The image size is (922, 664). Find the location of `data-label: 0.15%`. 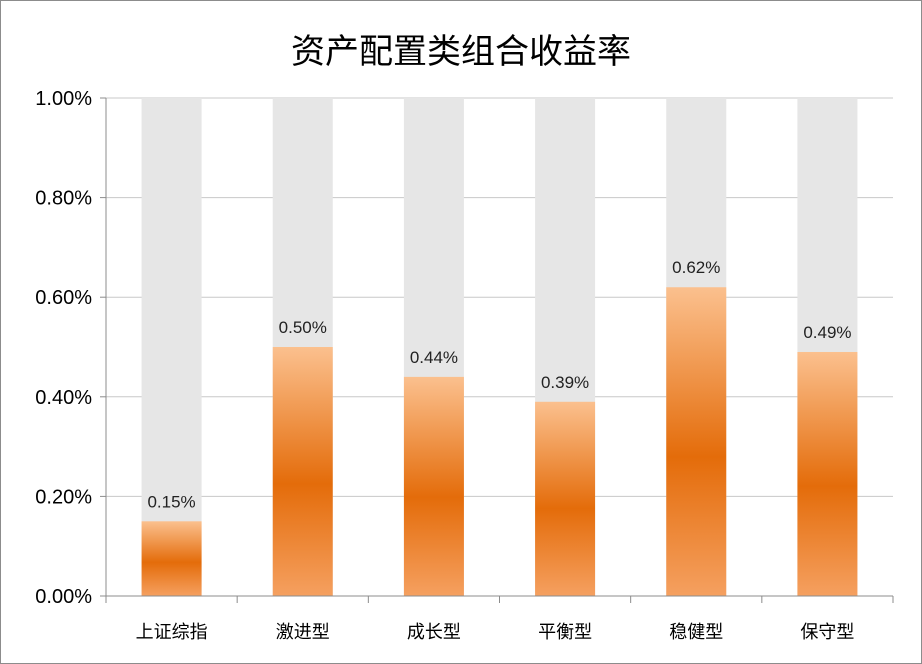

data-label: 0.15% is located at coordinates (171, 501).